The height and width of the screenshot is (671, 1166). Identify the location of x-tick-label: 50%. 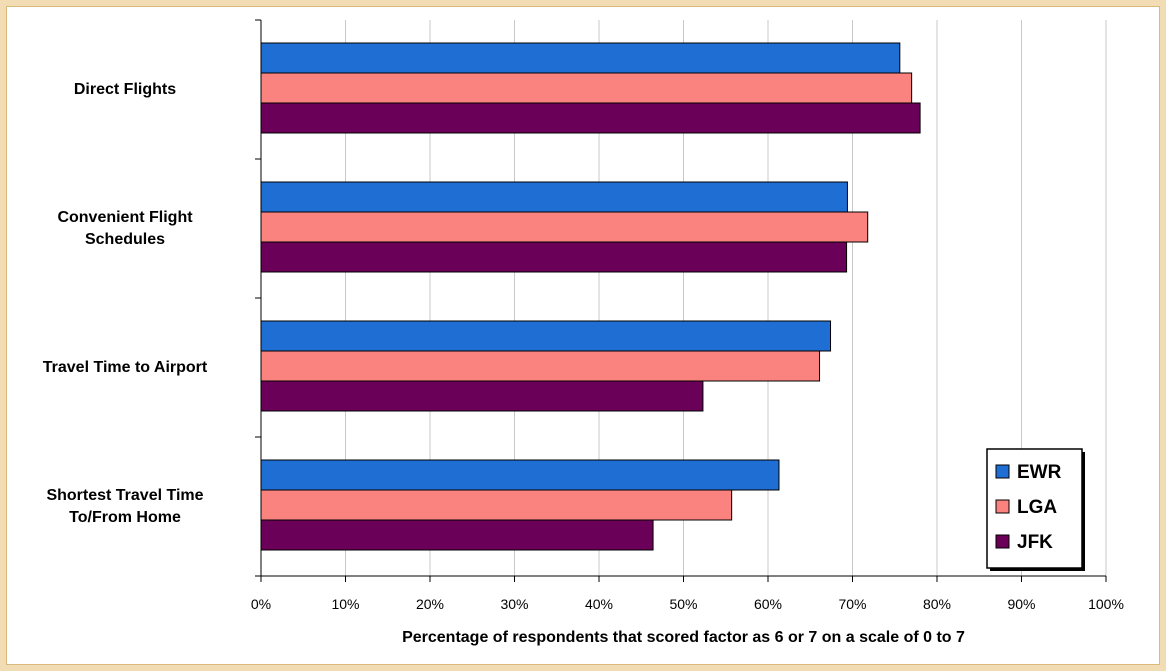
(683, 604).